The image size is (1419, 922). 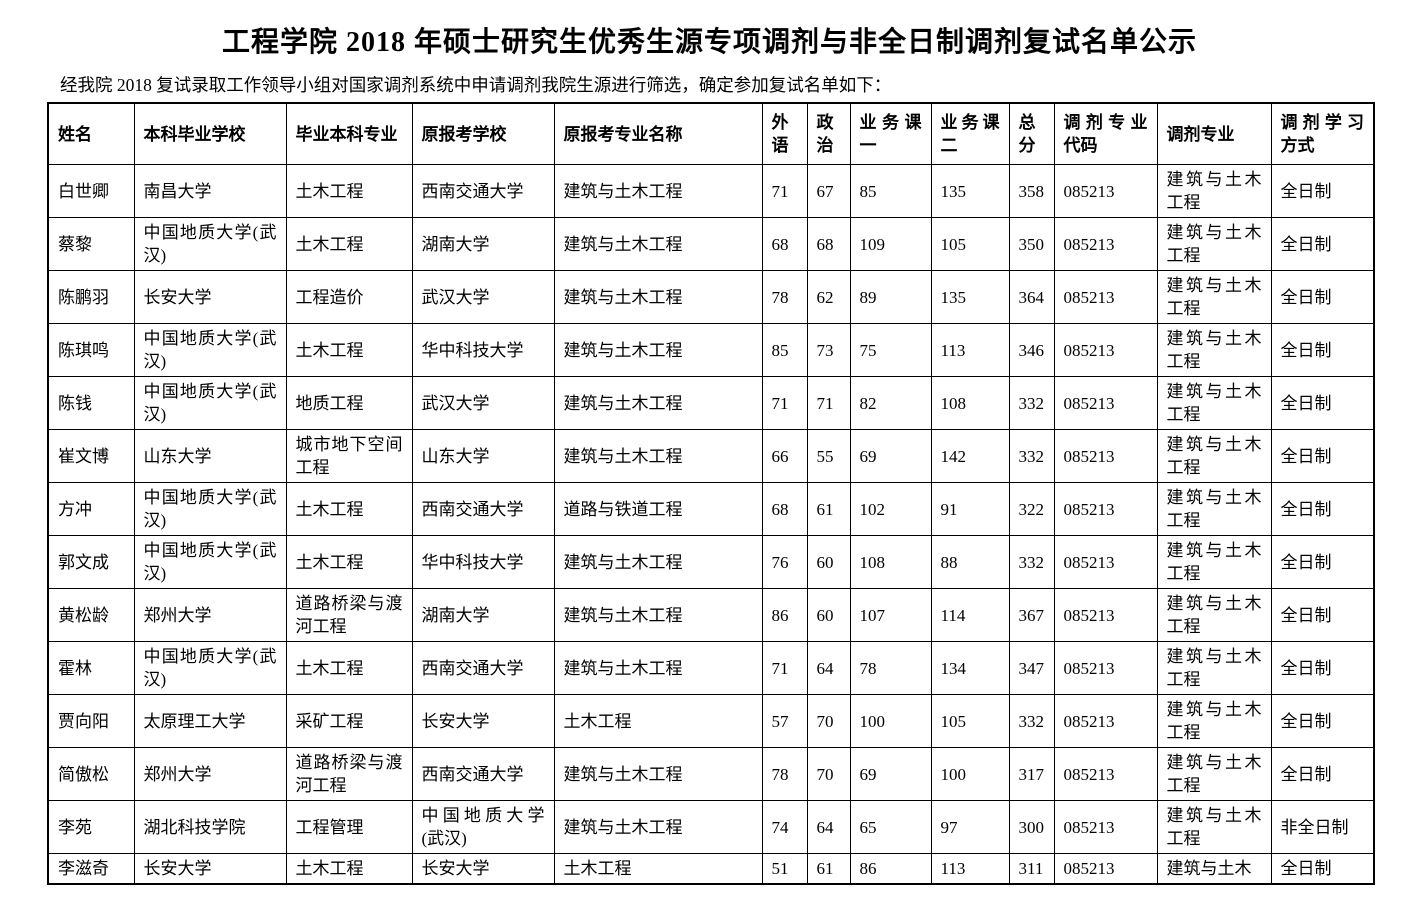 What do you see at coordinates (828, 456) in the screenshot?
I see `table-cell: 55` at bounding box center [828, 456].